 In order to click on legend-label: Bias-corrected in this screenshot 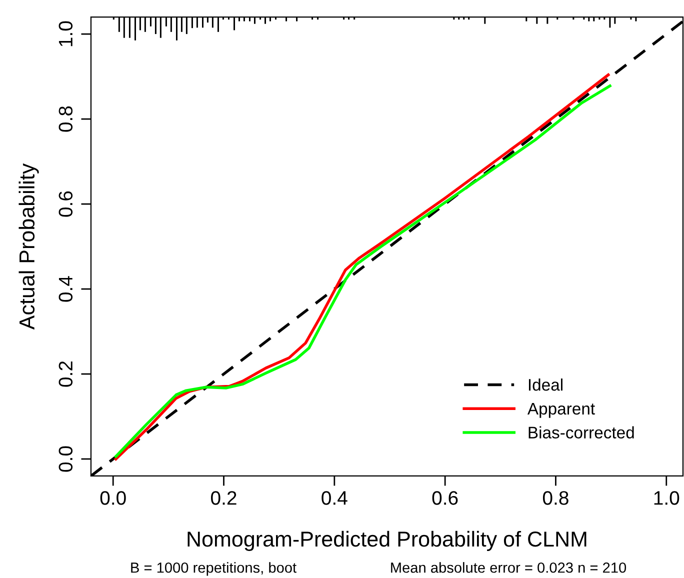, I will do `click(581, 432)`.